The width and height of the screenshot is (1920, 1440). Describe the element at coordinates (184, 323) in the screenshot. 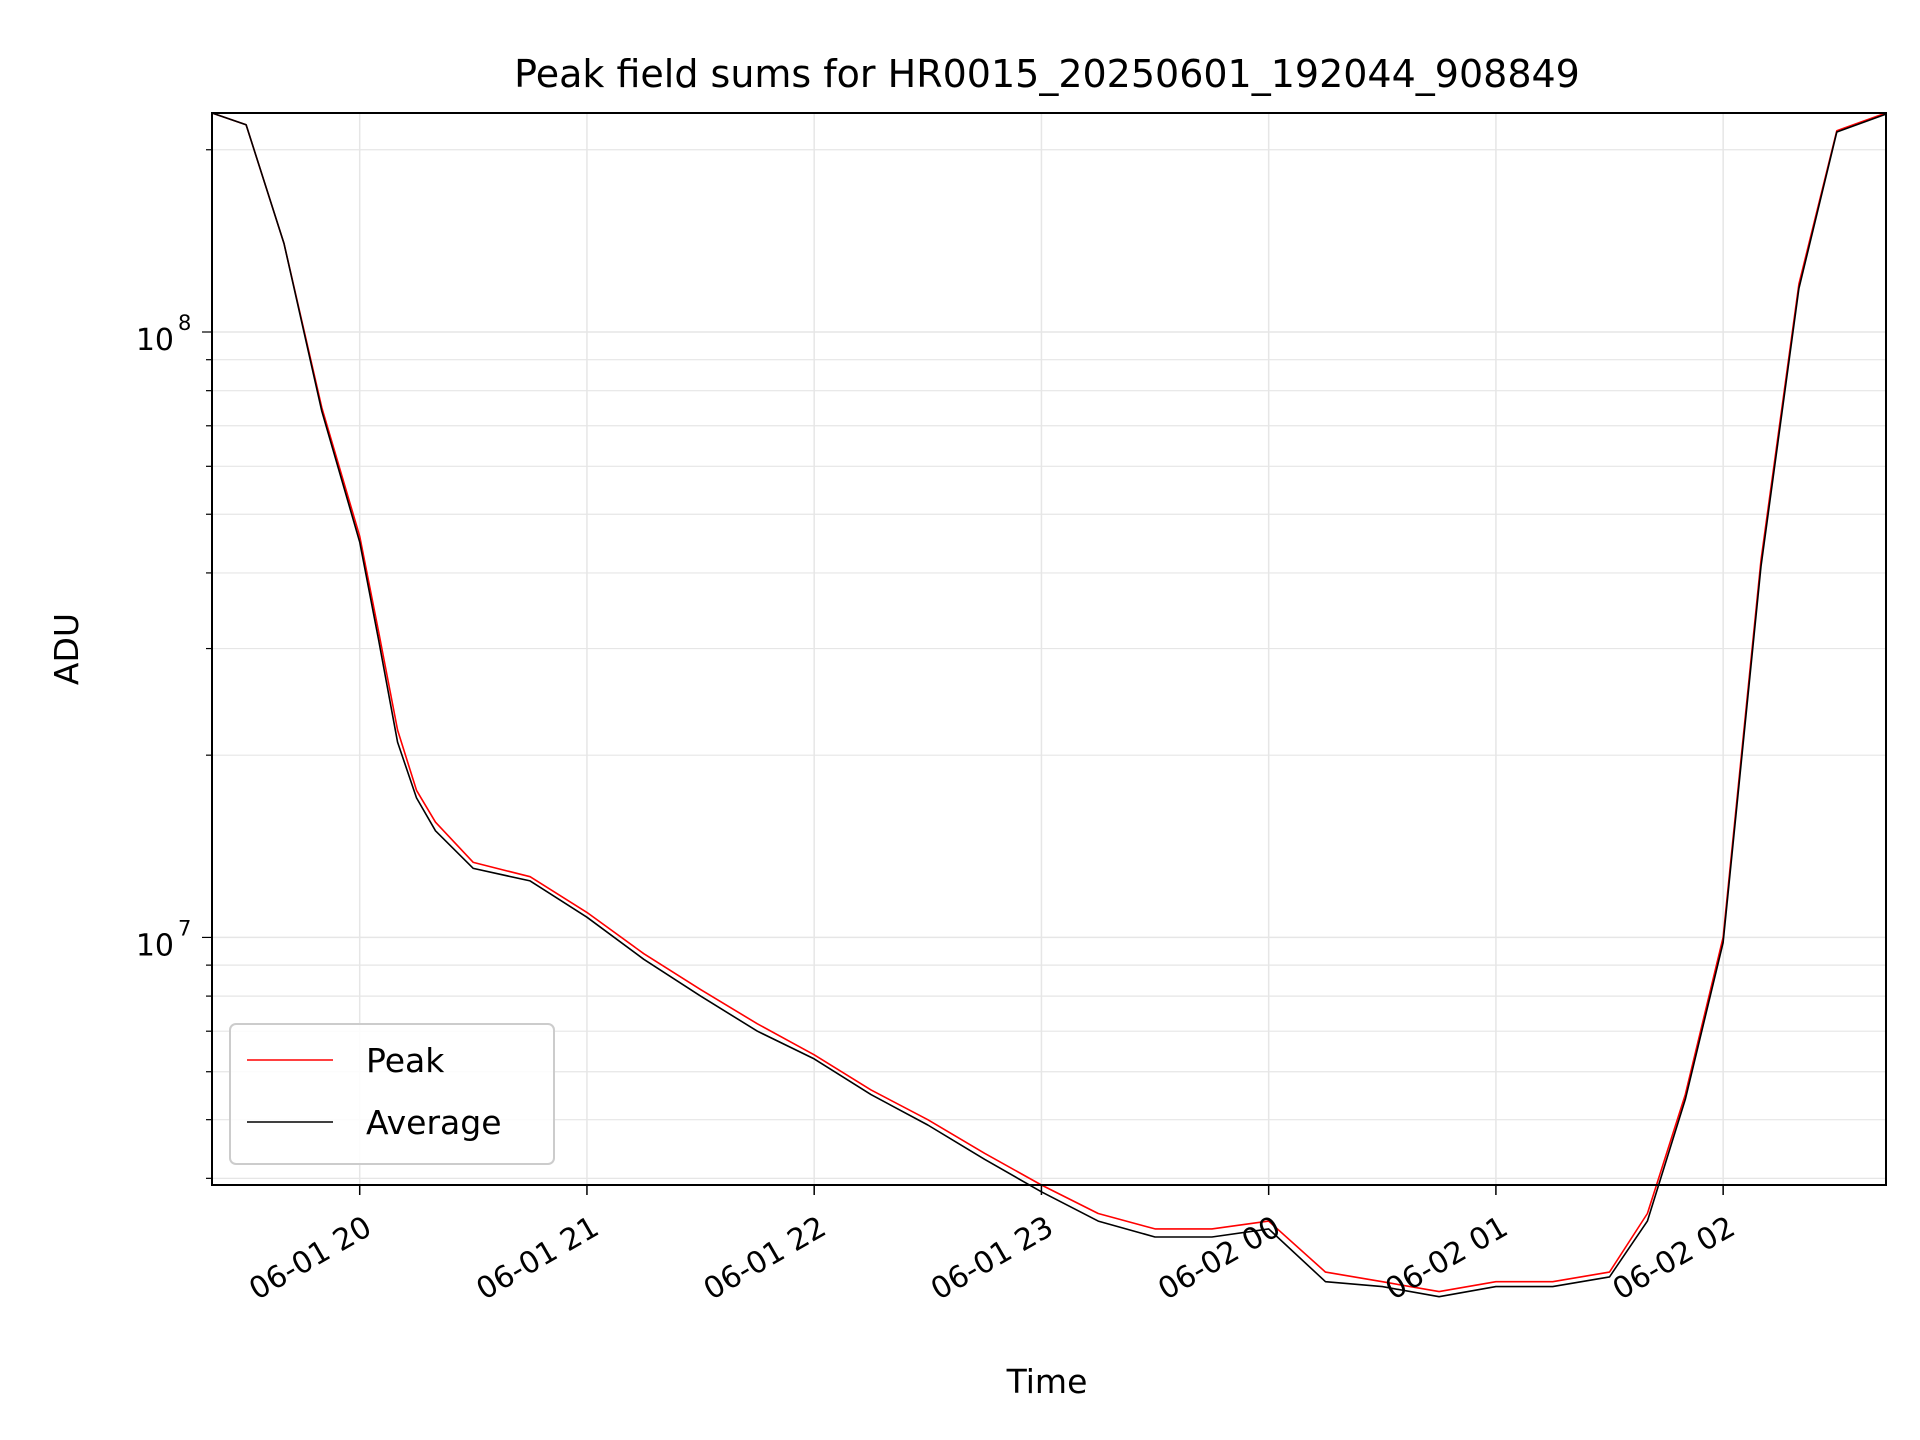

I see `y-tick-exponent: 8` at that location.